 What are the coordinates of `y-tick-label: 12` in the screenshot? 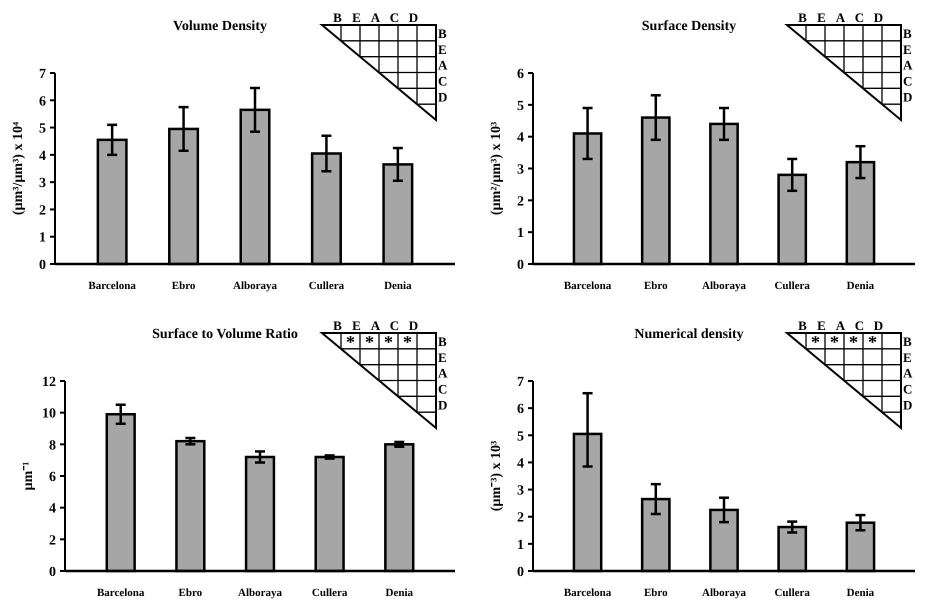 It's located at (49, 382).